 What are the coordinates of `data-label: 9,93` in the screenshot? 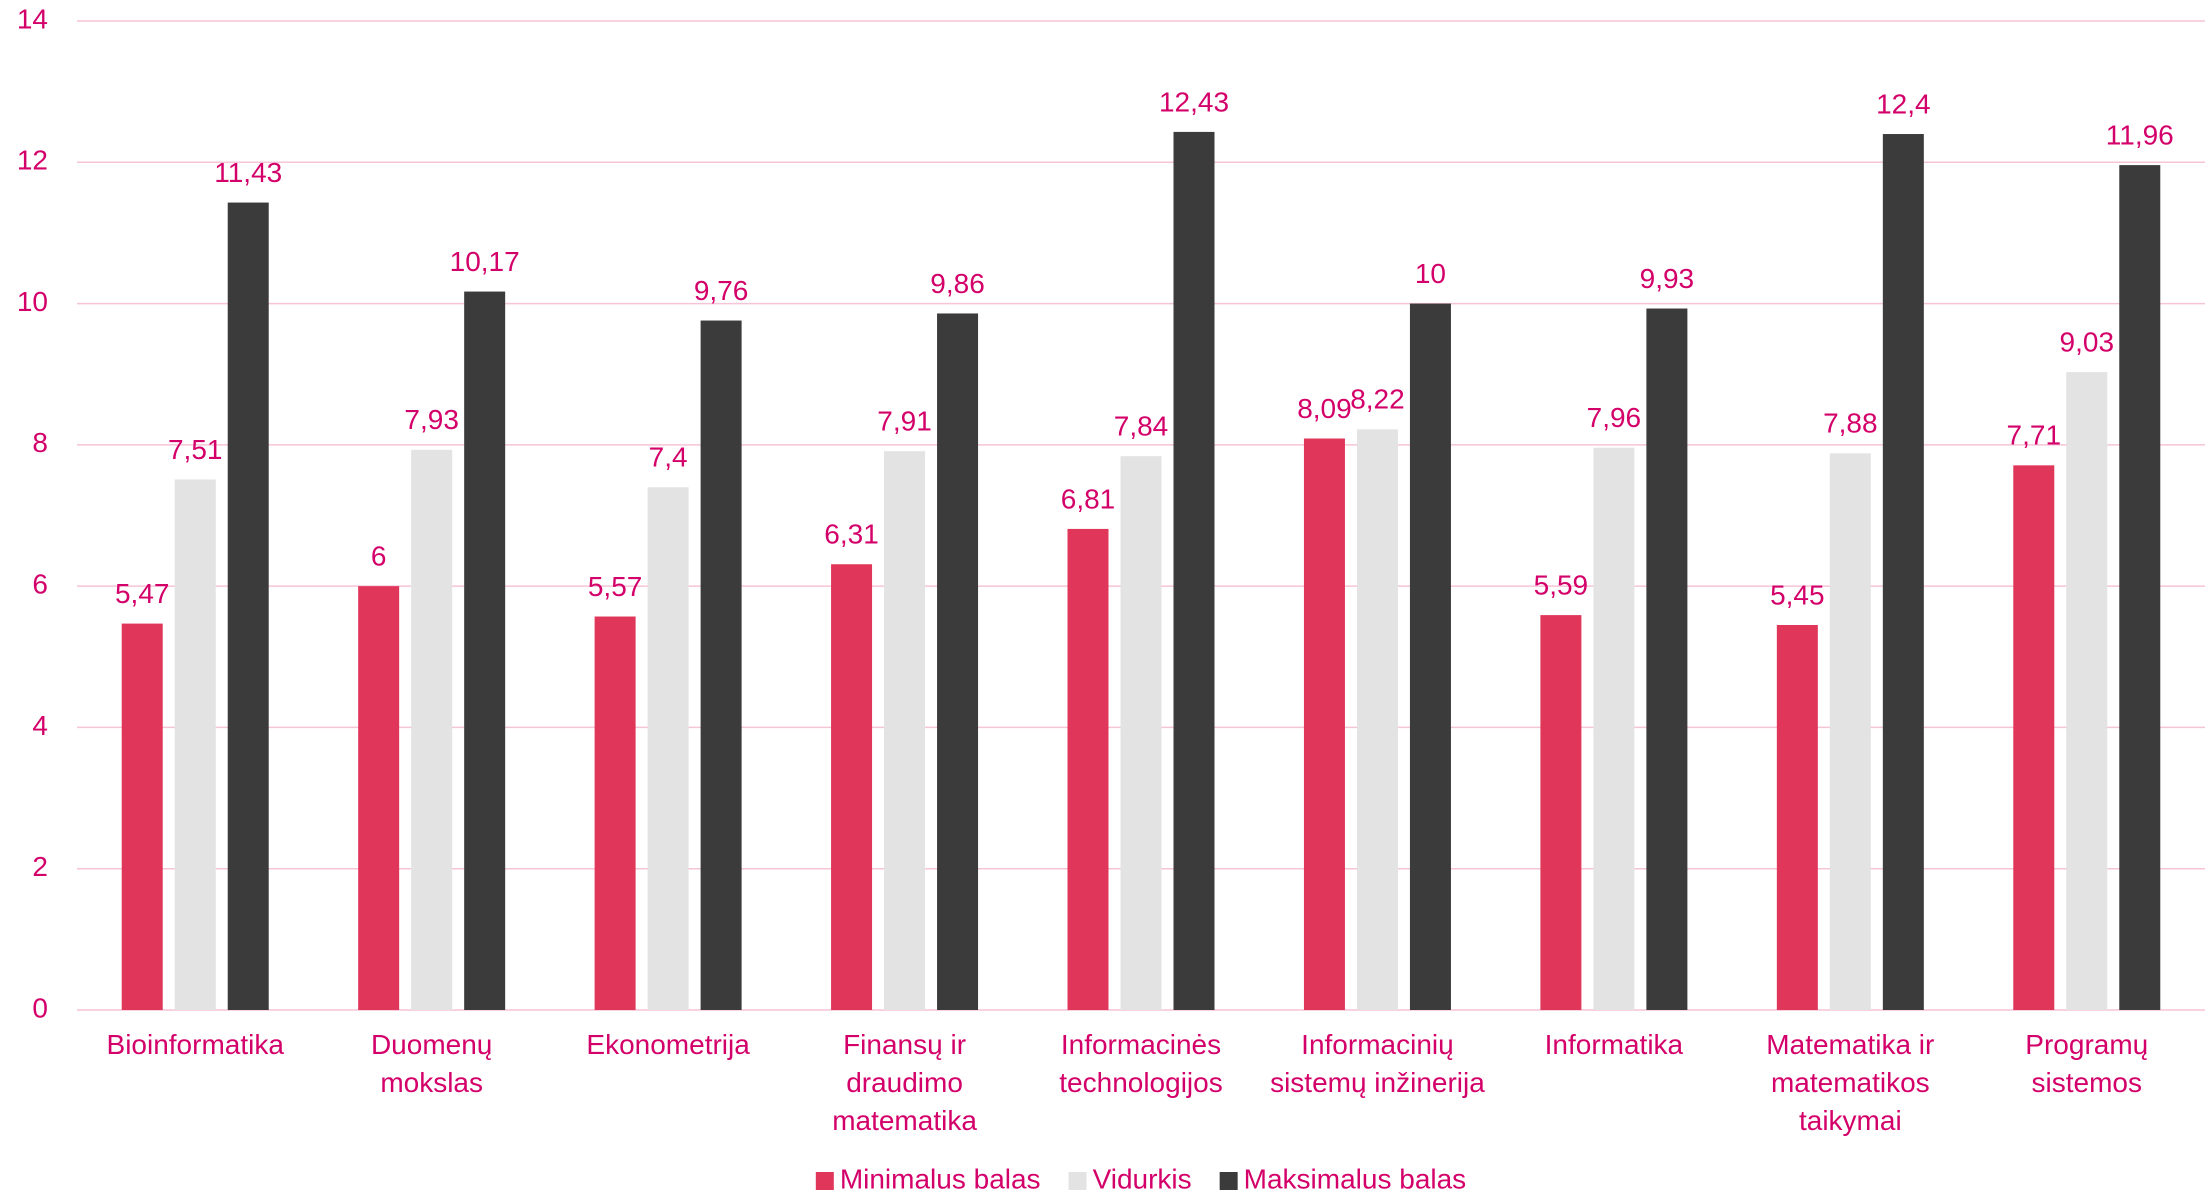 It's located at (1667, 278).